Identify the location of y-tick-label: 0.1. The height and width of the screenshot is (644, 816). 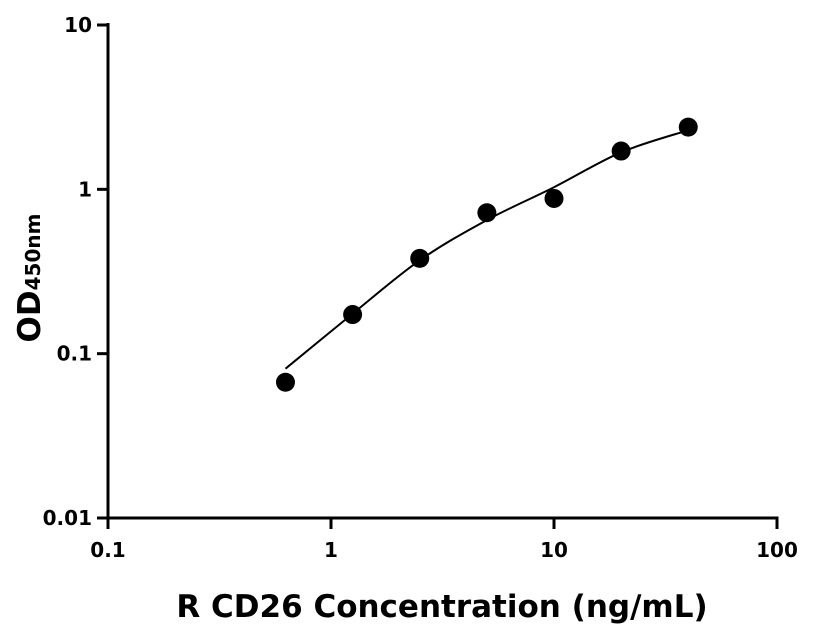
(74, 354).